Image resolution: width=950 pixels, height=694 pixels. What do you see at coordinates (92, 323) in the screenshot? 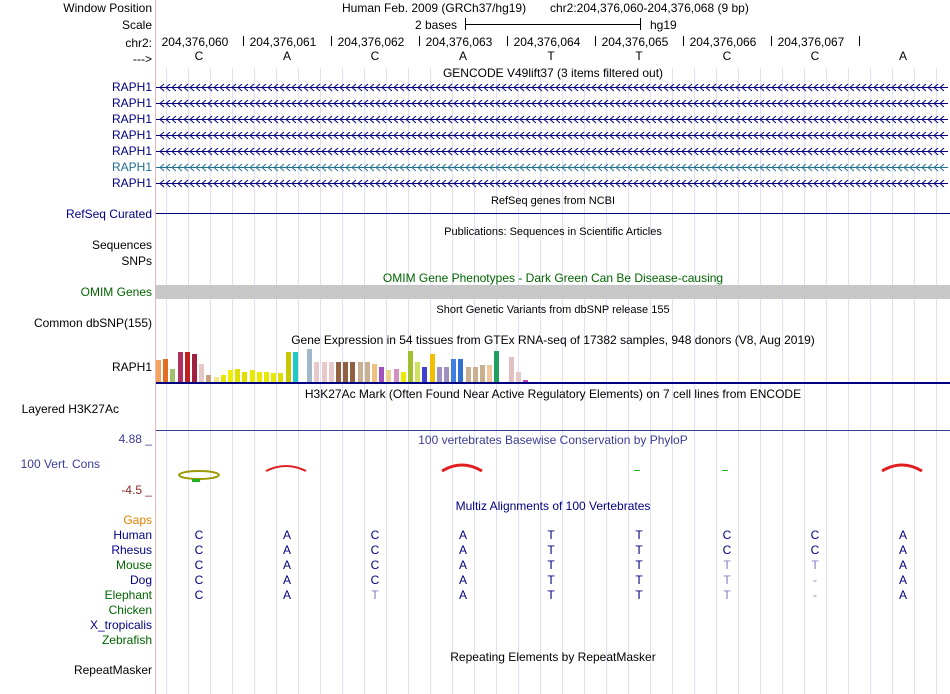
I see `common-dbsnp-label: Common dbSNP(155)` at bounding box center [92, 323].